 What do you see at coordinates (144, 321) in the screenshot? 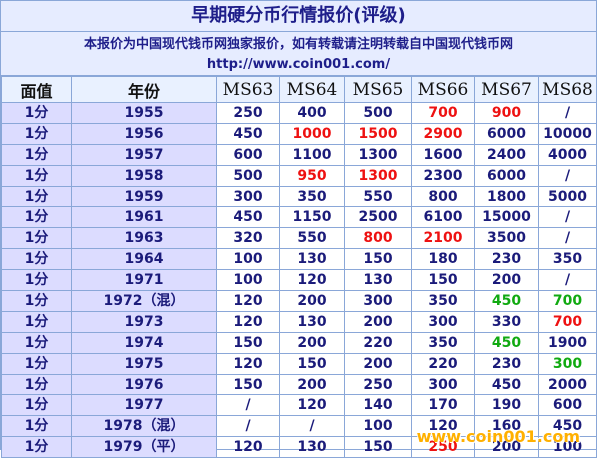
I see `year-cell: 1973` at bounding box center [144, 321].